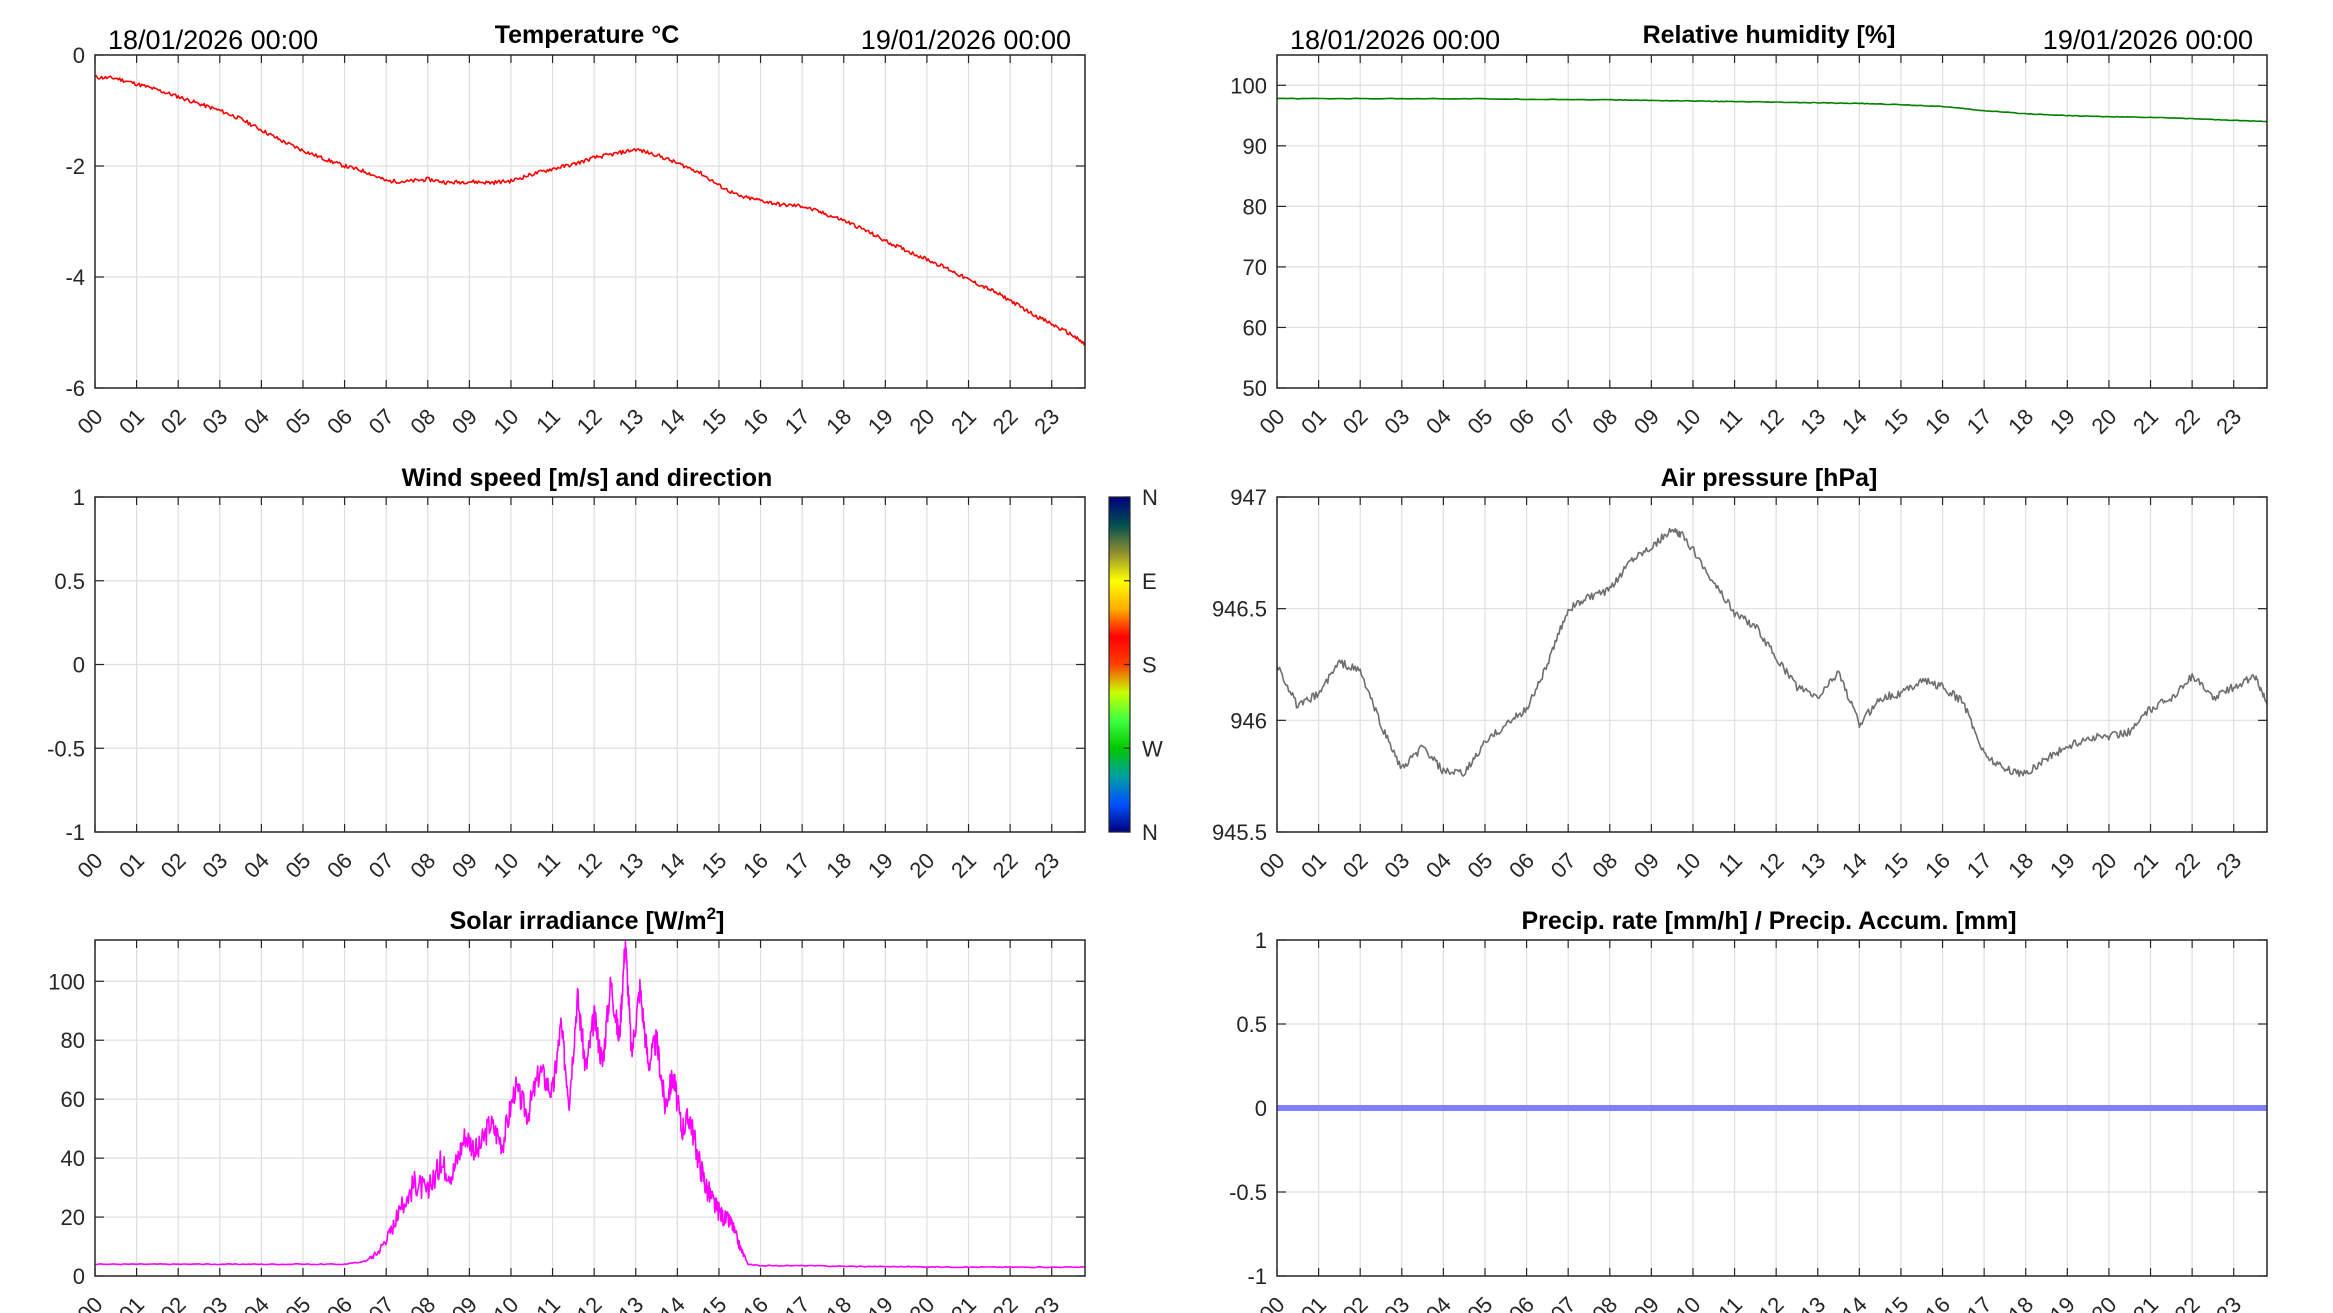 Image resolution: width=2333 pixels, height=1313 pixels. I want to click on wind-xtick-label: 18, so click(838, 865).